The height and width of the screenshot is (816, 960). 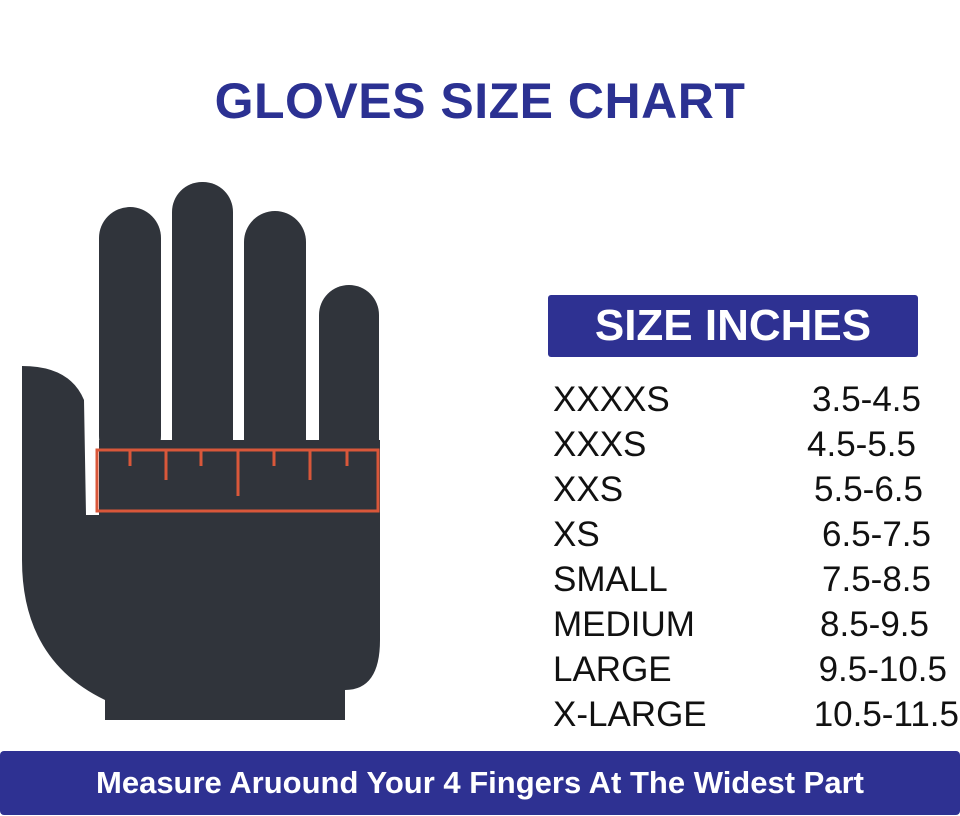 I want to click on table-row: X-LARGE 10.5-11.5, so click(x=756, y=717).